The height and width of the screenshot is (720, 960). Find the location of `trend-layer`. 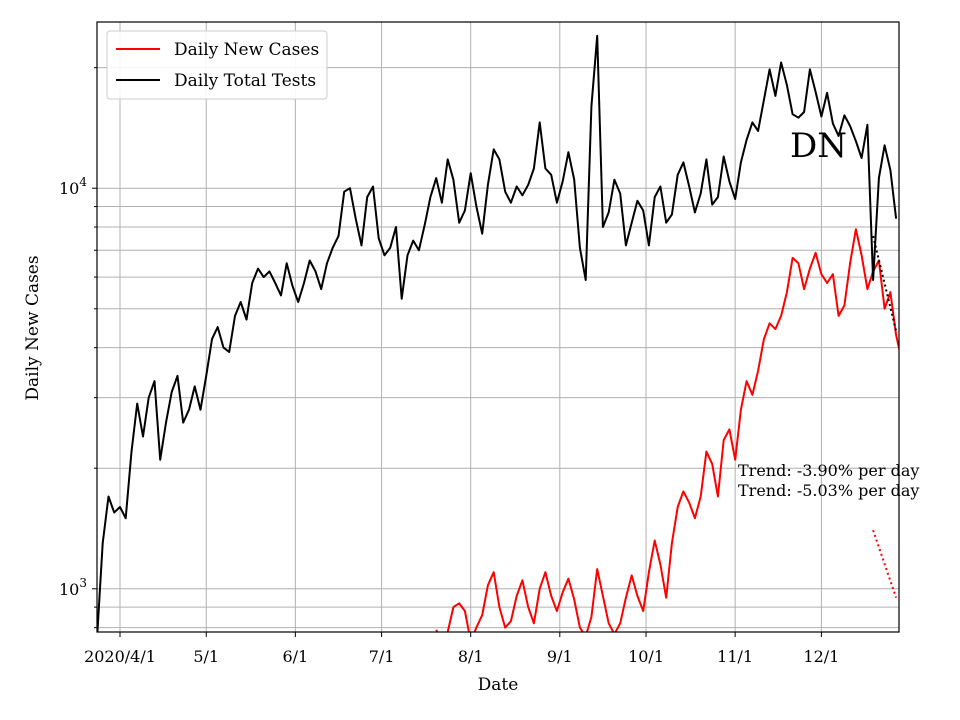

trend-layer is located at coordinates (885, 417).